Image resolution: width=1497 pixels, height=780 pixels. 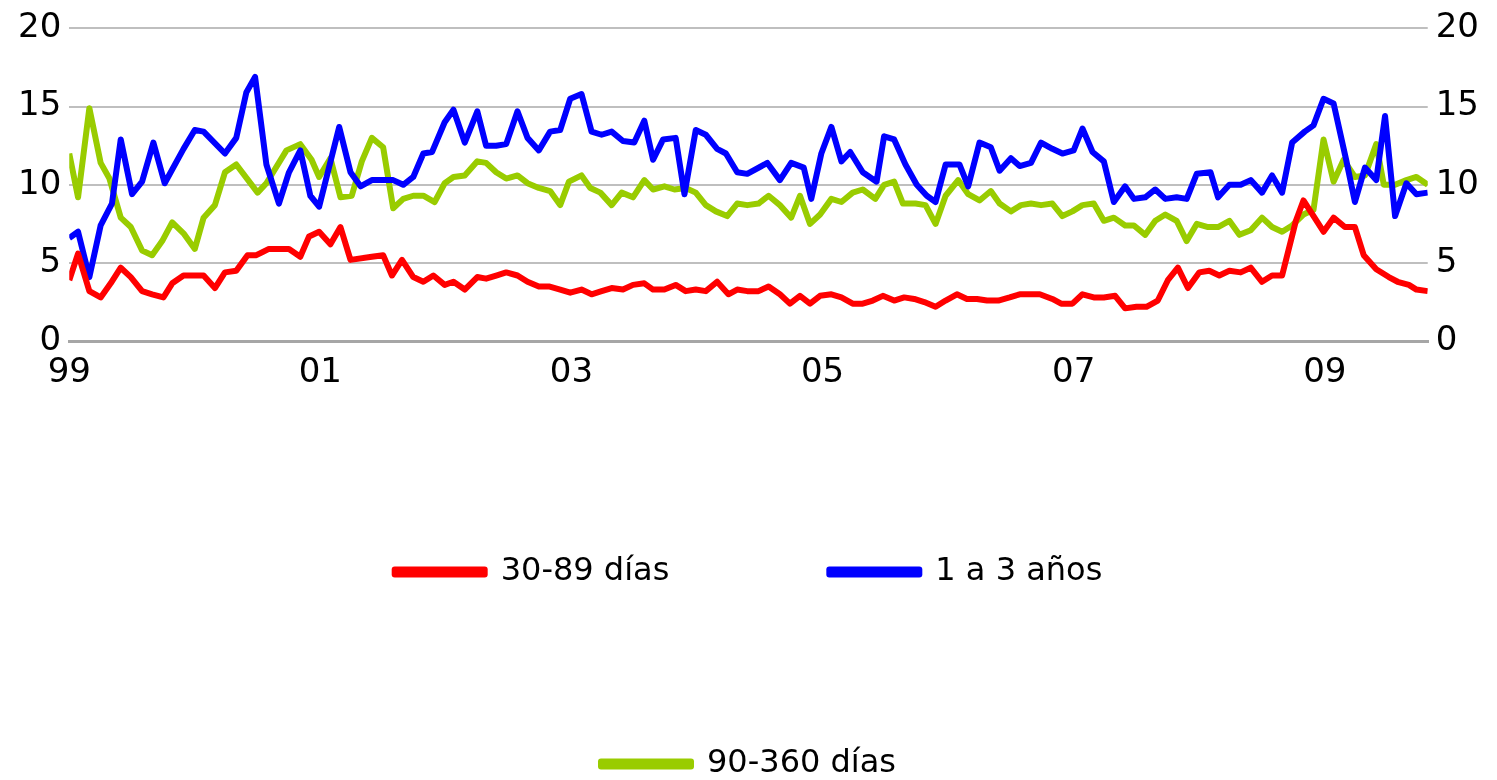 I want to click on y-tick-label: 15, so click(x=40, y=103).